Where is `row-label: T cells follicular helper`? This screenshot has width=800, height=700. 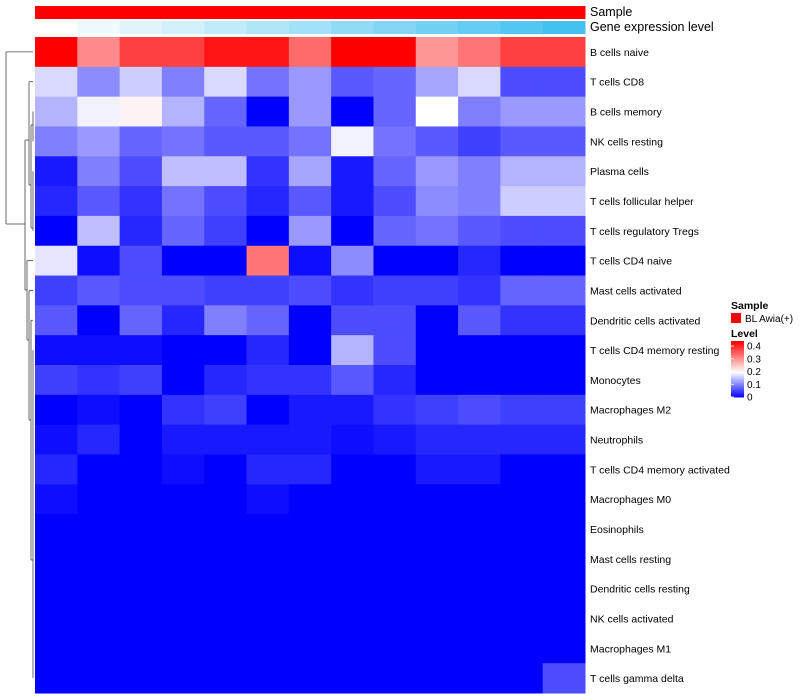 row-label: T cells follicular helper is located at coordinates (642, 202).